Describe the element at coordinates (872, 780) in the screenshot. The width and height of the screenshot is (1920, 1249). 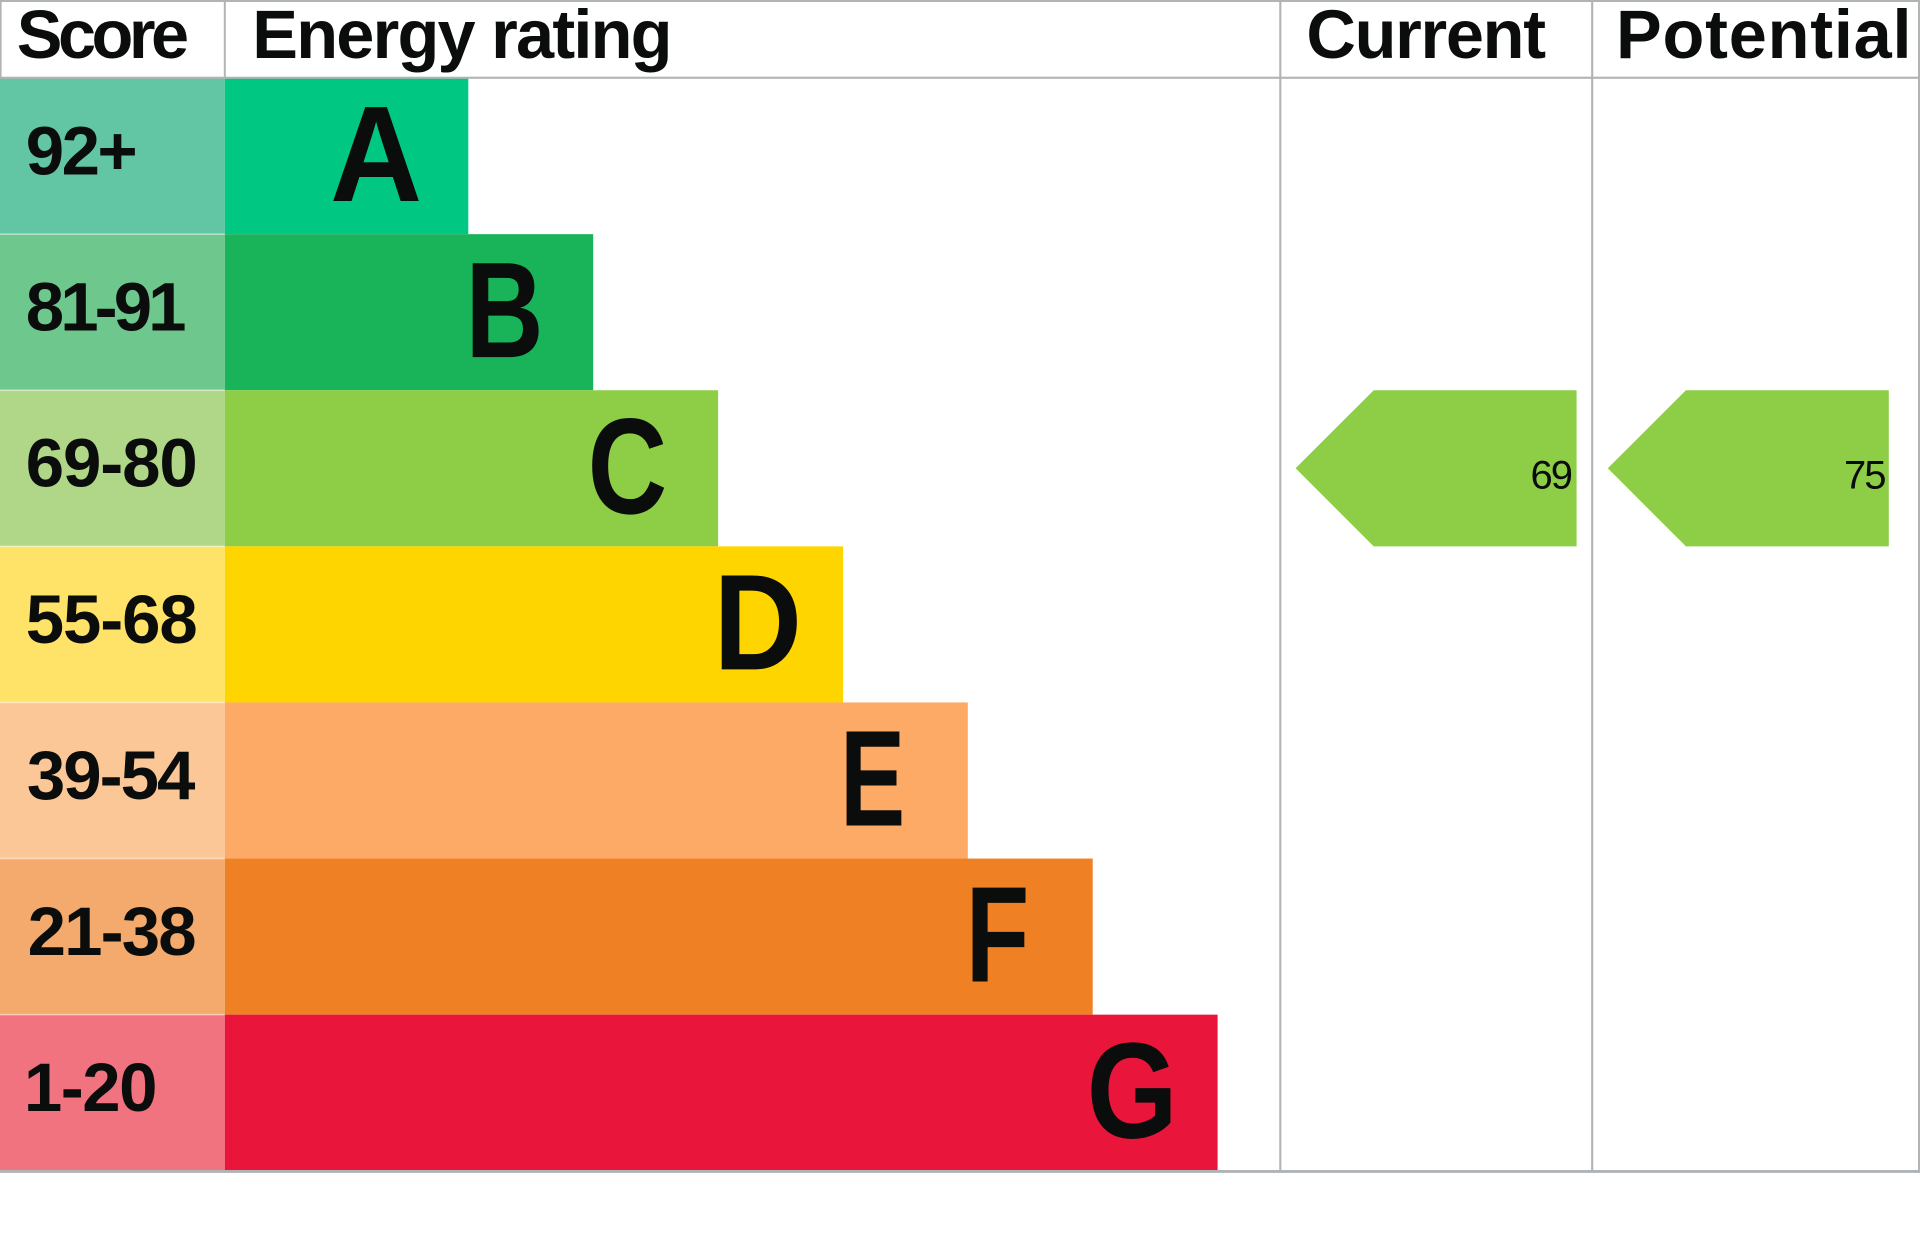
I see `svg-text: E` at that location.